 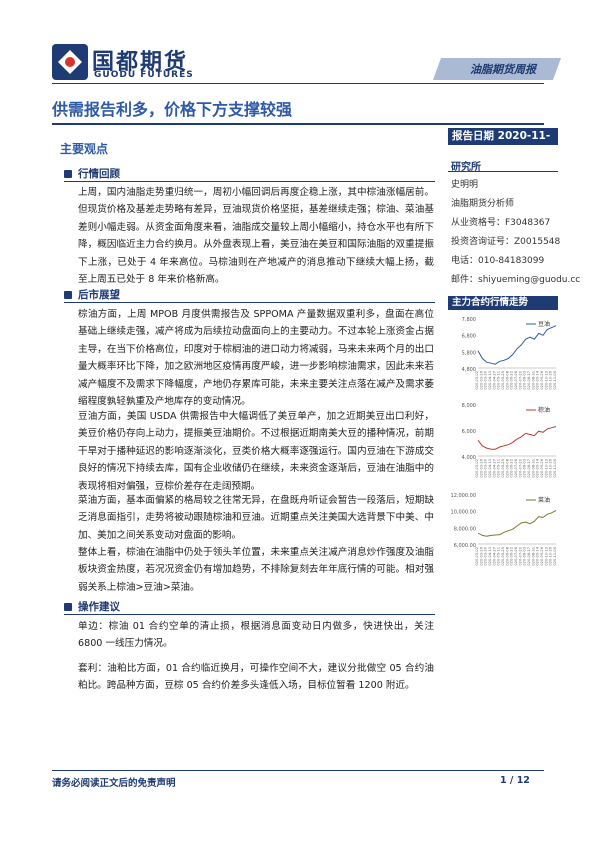 What do you see at coordinates (463, 513) in the screenshot?
I see `y-tick-label: 10,000.00` at bounding box center [463, 513].